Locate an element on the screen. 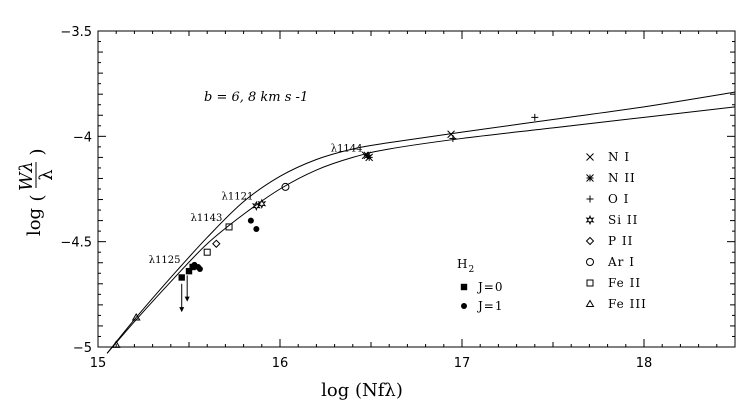 Image resolution: width=747 pixels, height=403 pixels. data-point-diamond is located at coordinates (216, 243).